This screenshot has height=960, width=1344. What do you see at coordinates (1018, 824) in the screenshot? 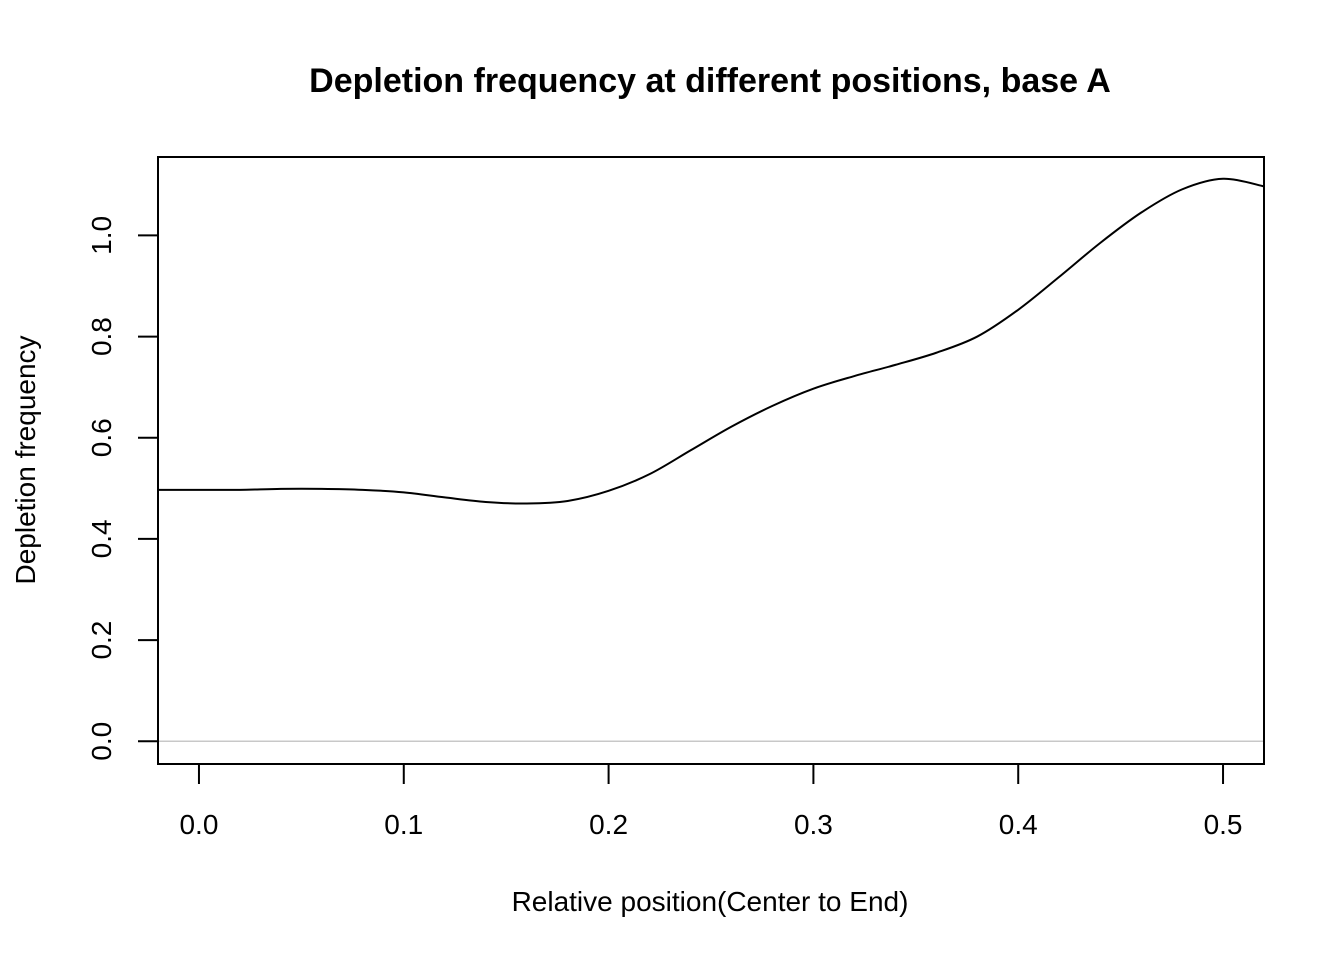
I see `x-tick-label: 0.4` at bounding box center [1018, 824].